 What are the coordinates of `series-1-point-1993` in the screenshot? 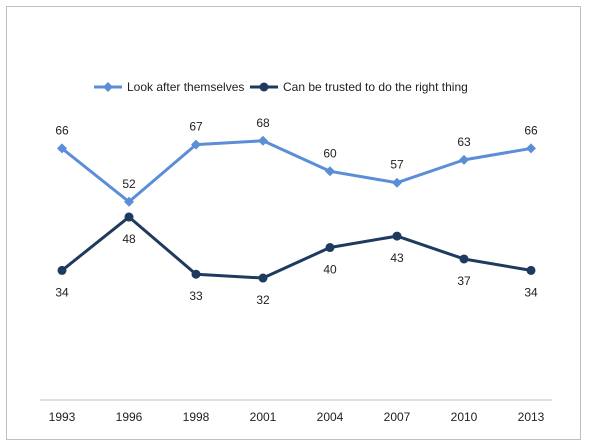 It's located at (62, 148).